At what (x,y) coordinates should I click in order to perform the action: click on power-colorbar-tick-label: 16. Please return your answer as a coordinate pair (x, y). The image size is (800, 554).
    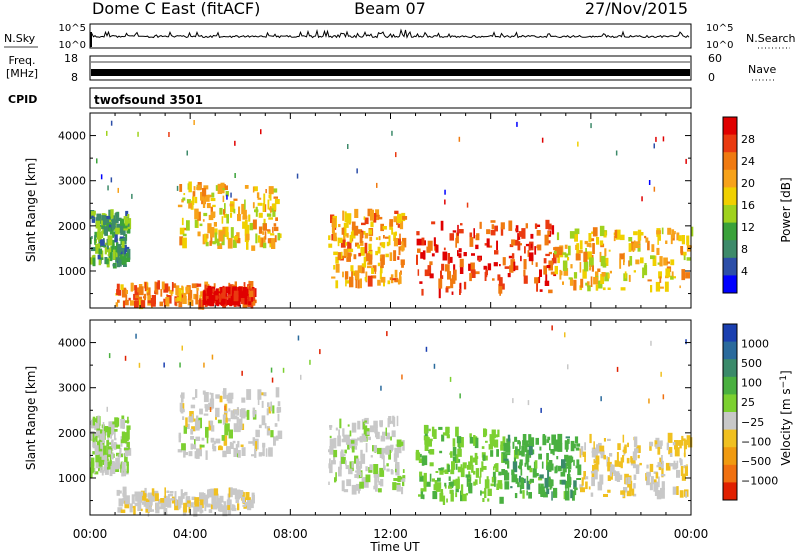
    Looking at the image, I should click on (748, 205).